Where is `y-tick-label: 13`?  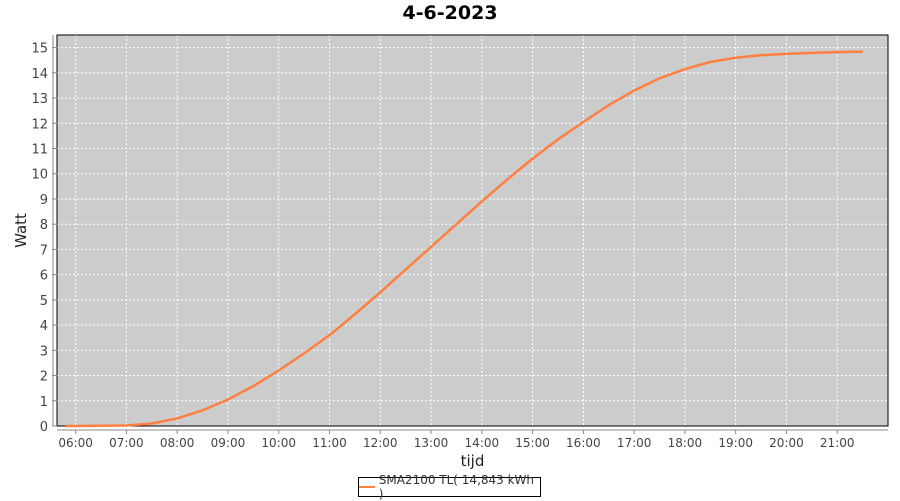 y-tick-label: 13 is located at coordinates (39, 99).